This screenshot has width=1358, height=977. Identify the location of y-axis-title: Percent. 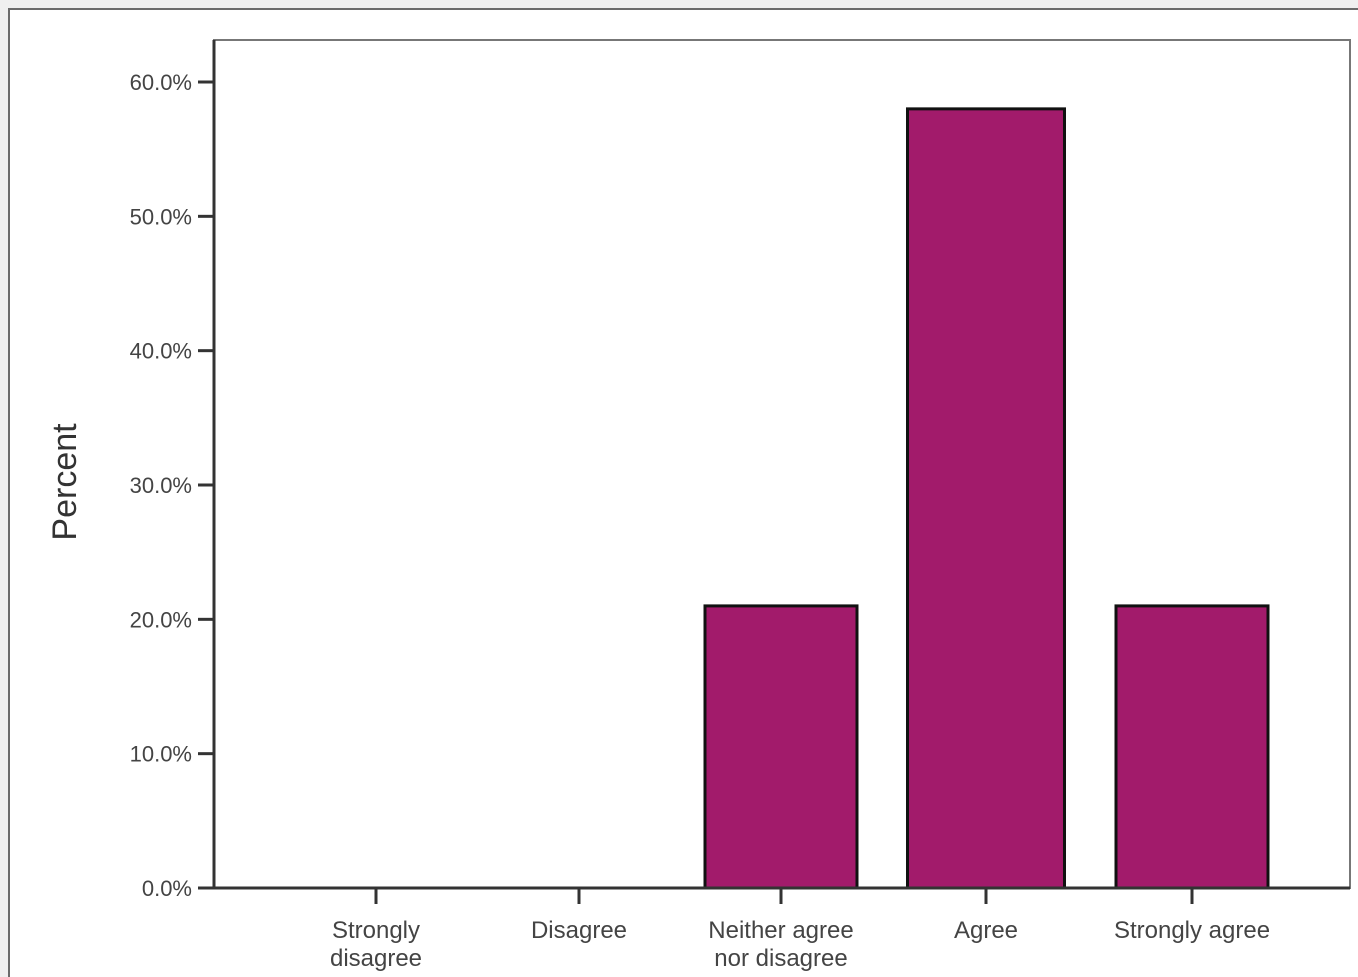
(65, 482).